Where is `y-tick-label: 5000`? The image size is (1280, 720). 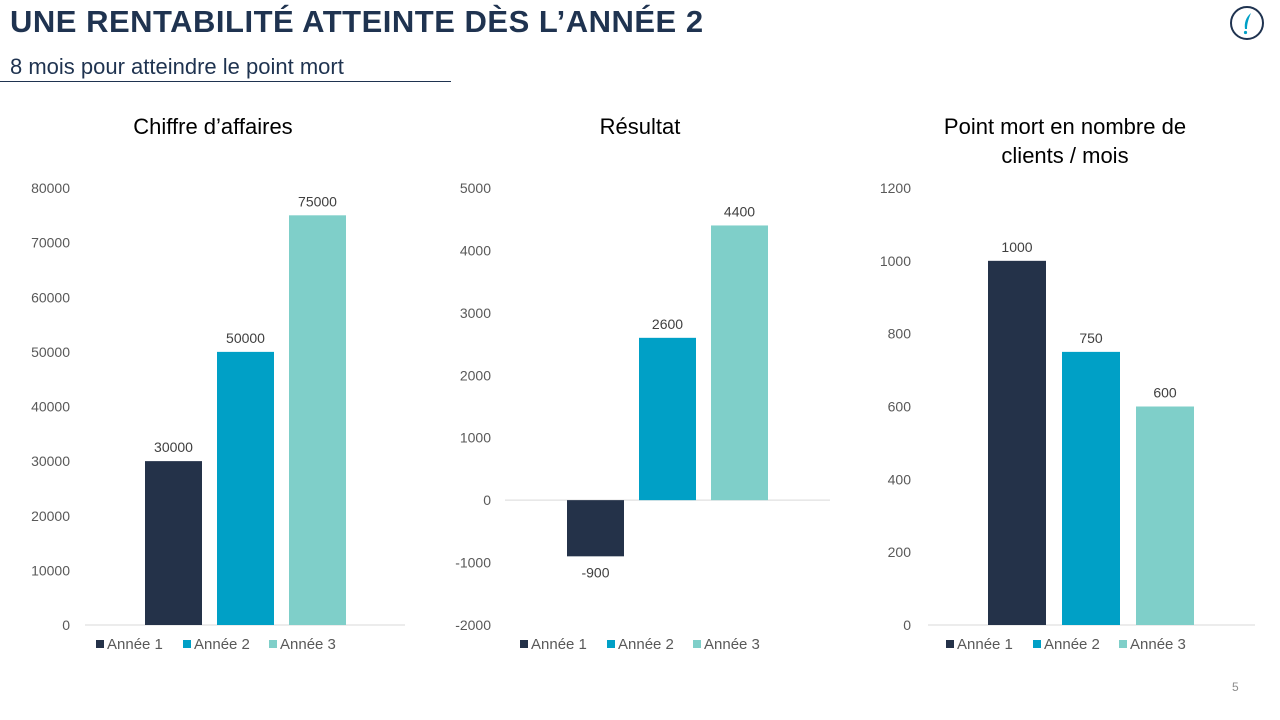 y-tick-label: 5000 is located at coordinates (475, 188).